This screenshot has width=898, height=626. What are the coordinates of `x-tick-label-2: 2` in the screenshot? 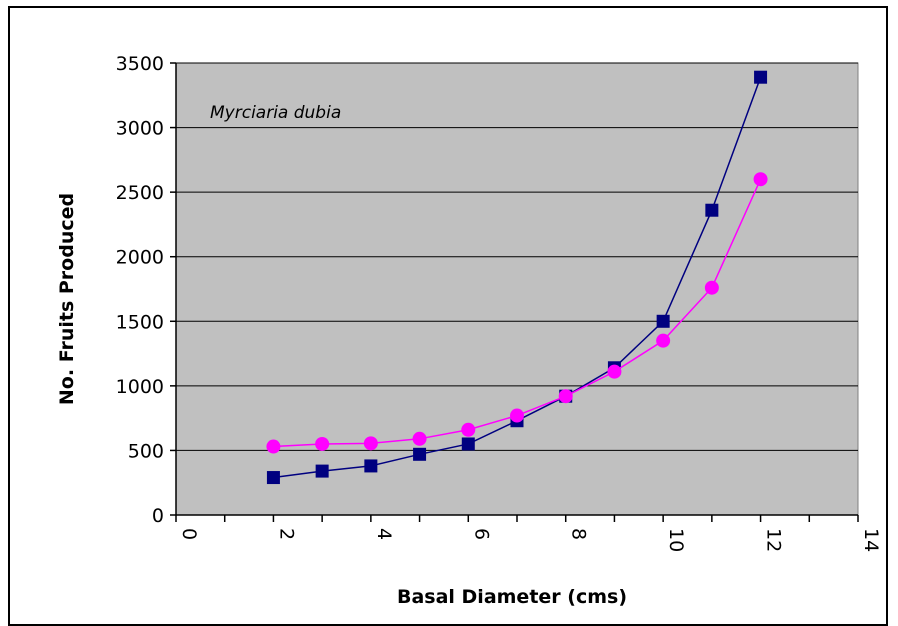 It's located at (286, 534).